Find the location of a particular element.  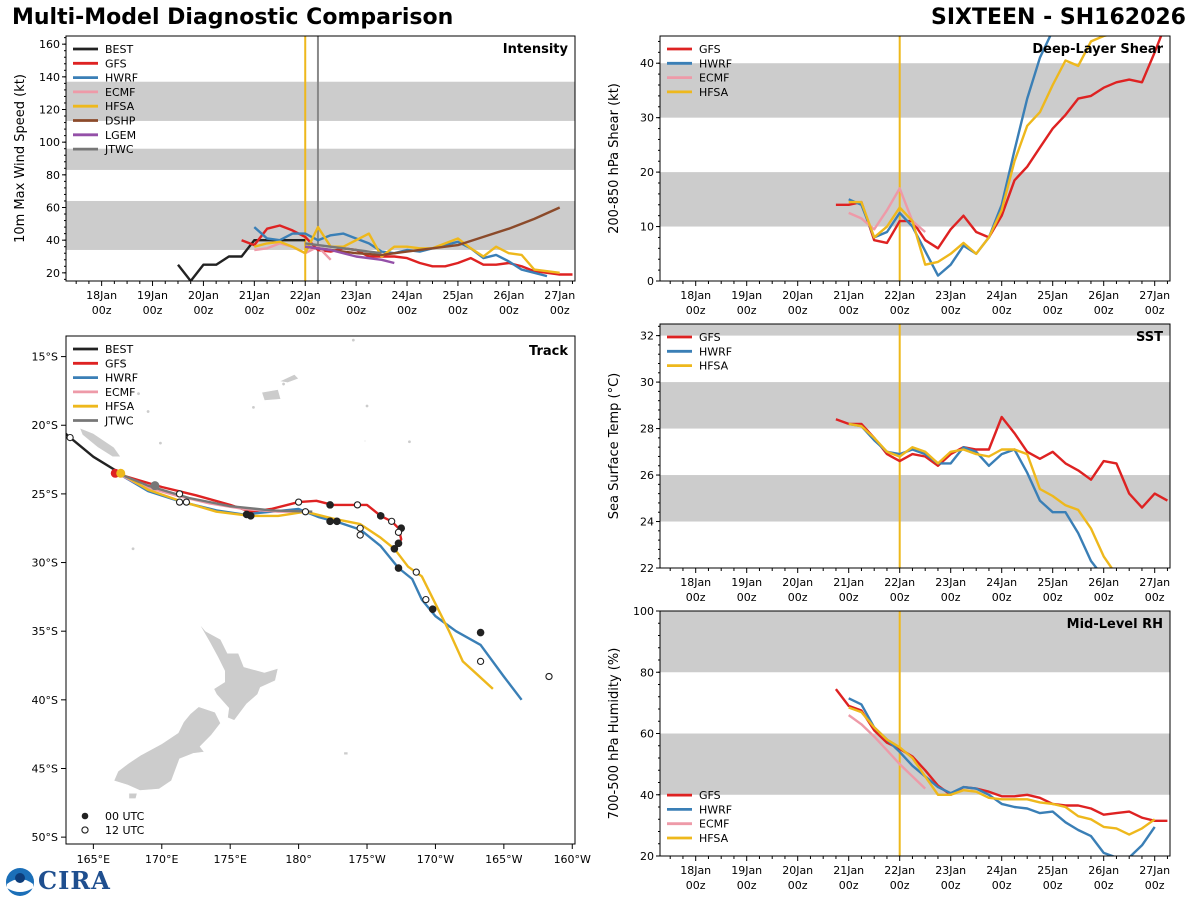

shear-legend-label-hwrf: HWRF is located at coordinates (715, 63).